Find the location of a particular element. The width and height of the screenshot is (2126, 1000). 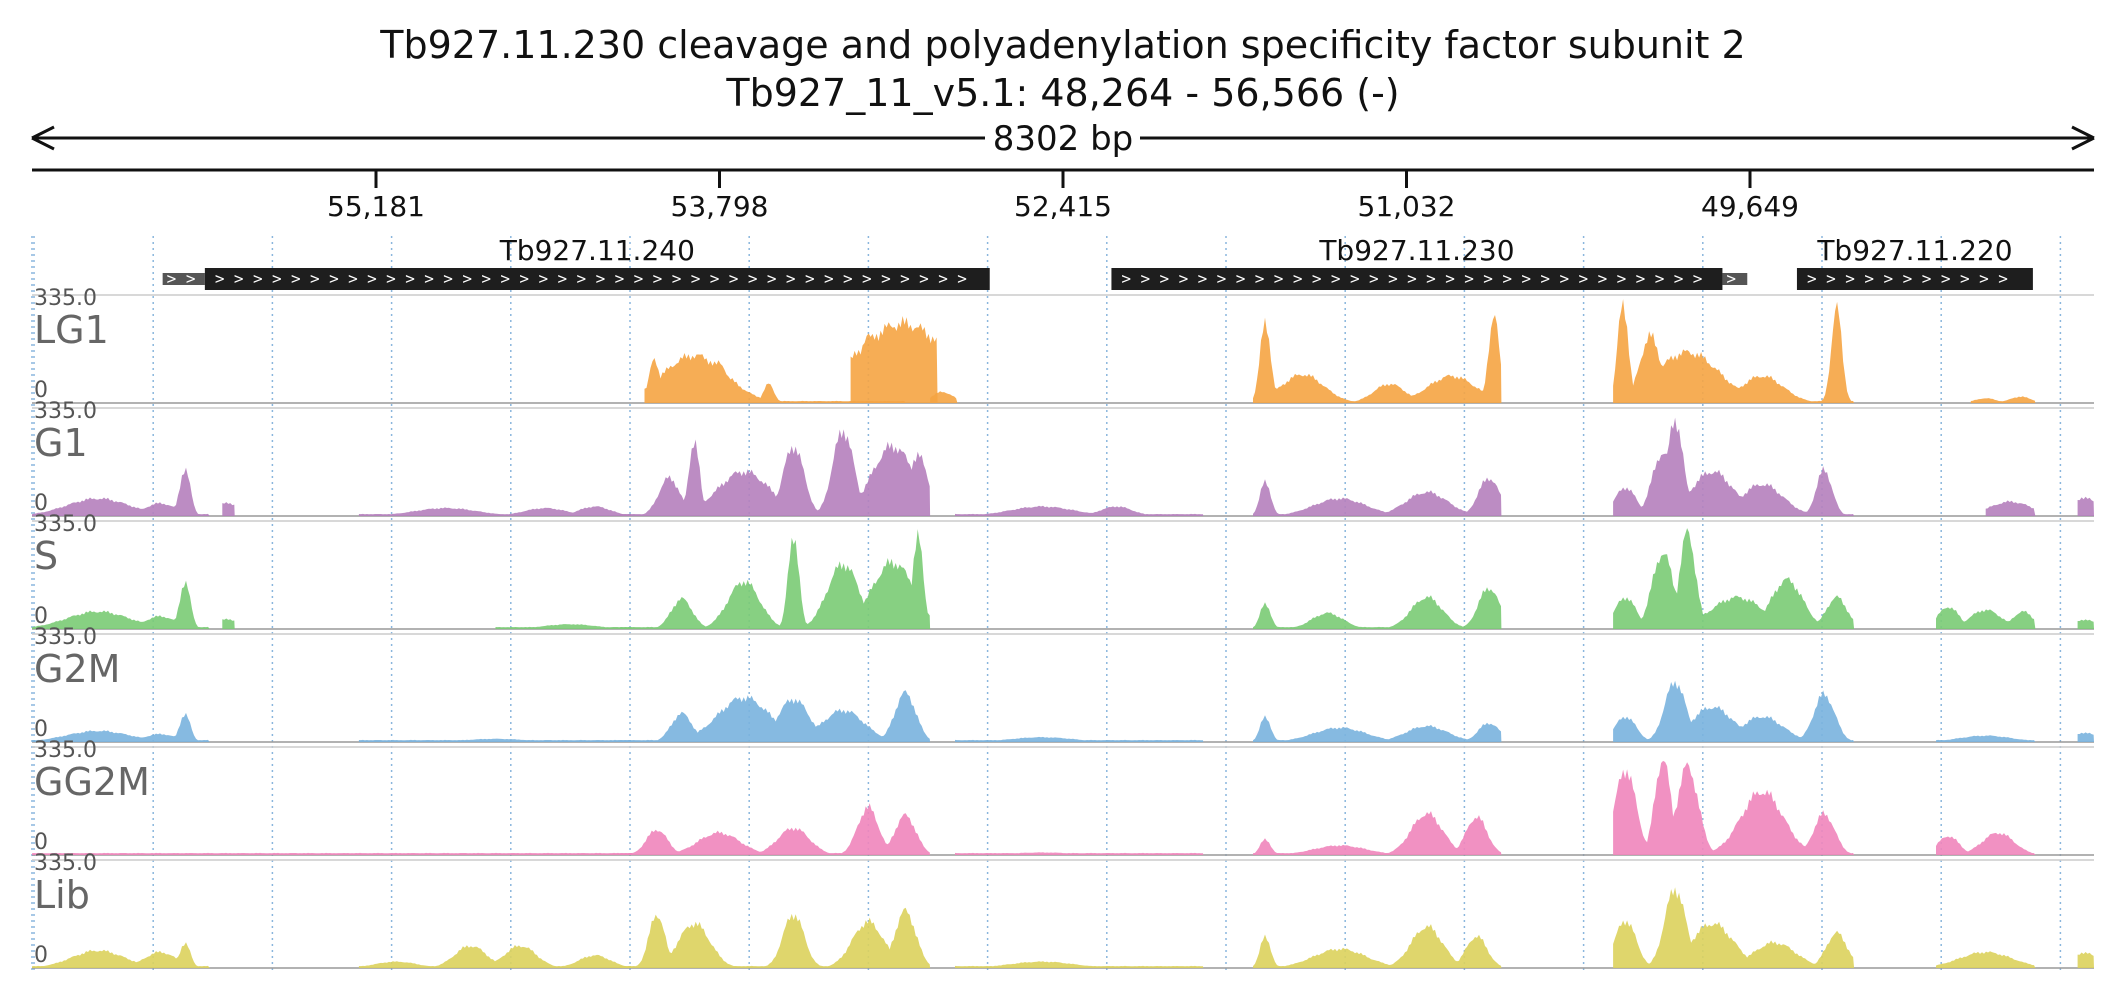

track-GG2M: 335.0 0 GG2M is located at coordinates (1063, 797).